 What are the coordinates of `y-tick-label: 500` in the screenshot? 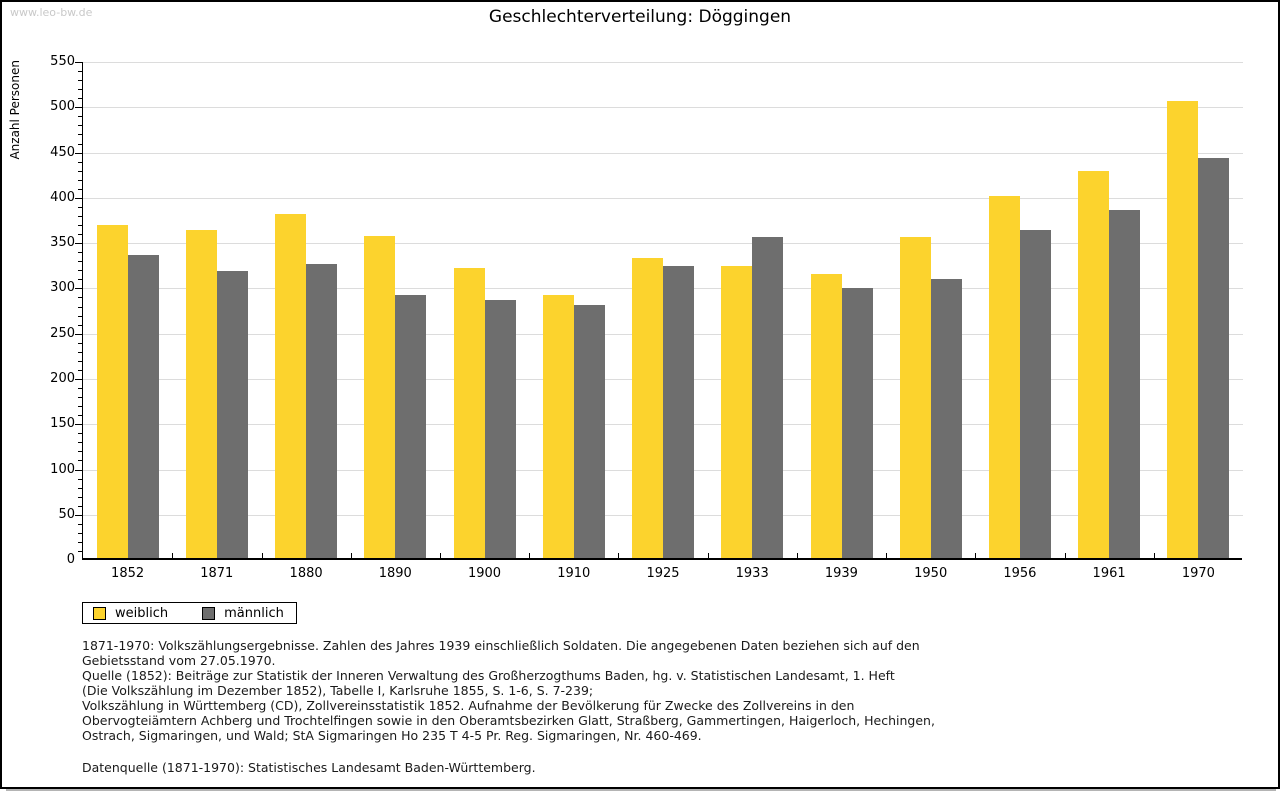 It's located at (62, 107).